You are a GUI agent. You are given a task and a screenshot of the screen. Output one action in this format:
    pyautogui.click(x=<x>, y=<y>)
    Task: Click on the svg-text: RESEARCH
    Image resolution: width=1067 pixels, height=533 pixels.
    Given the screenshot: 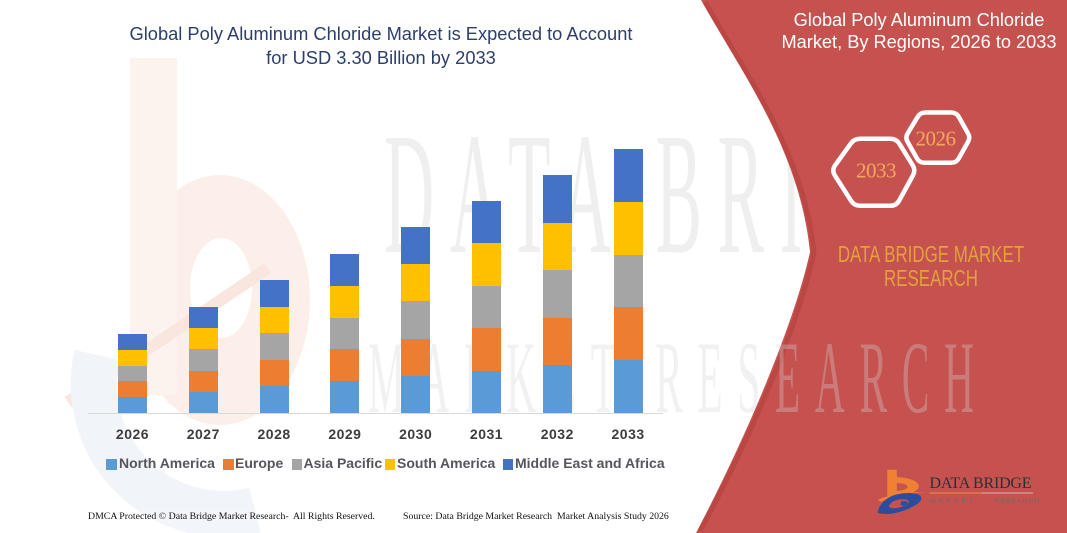 What is the action you would take?
    pyautogui.click(x=1017, y=501)
    